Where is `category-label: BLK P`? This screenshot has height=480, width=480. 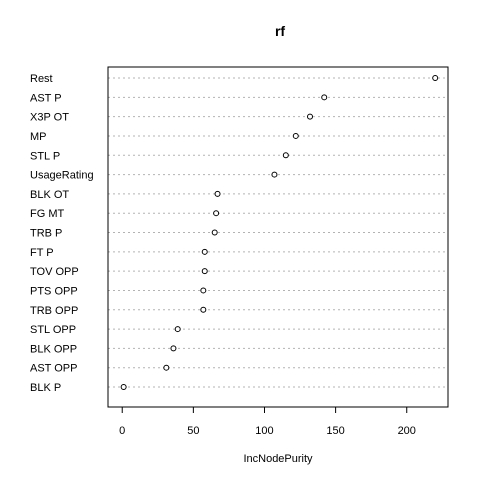
category-label: BLK P is located at coordinates (45, 388).